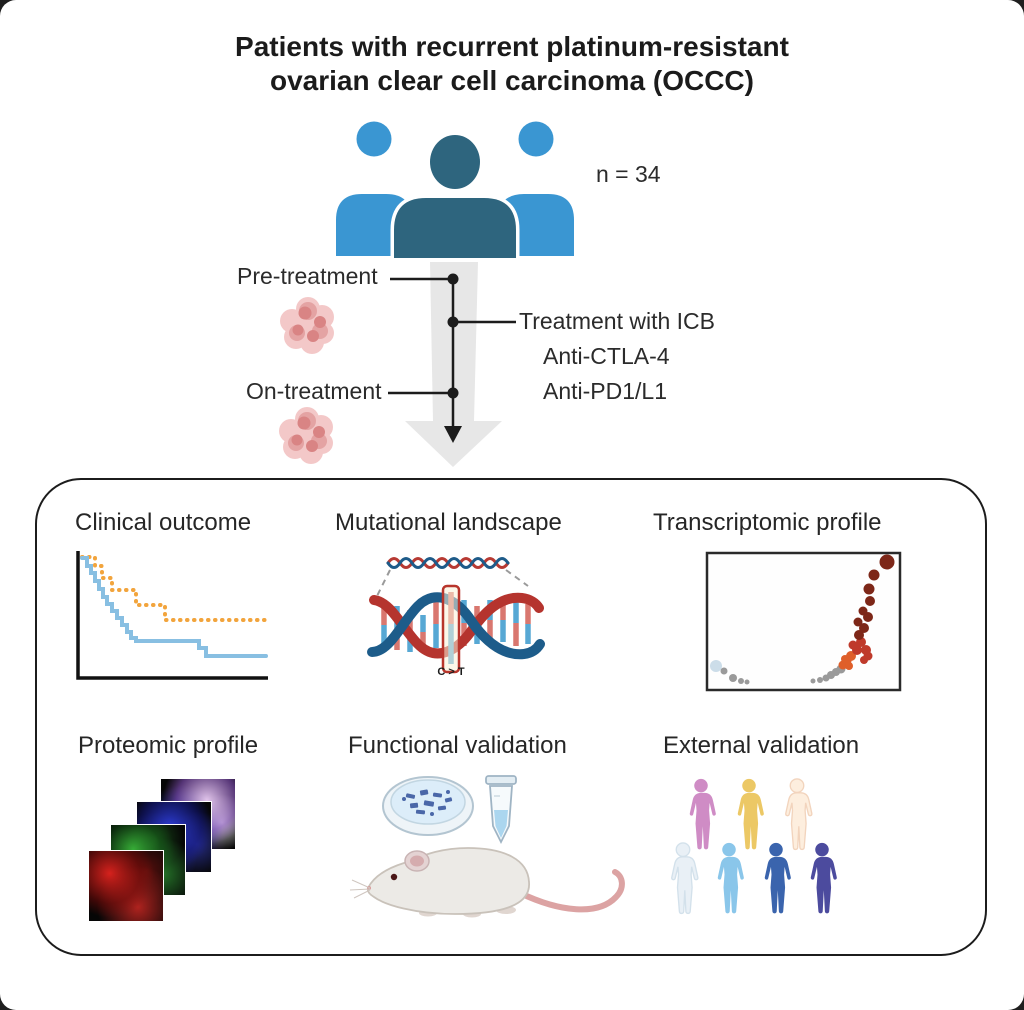 The height and width of the screenshot is (1010, 1024). I want to click on timepoint-treatment-dot, so click(453, 322).